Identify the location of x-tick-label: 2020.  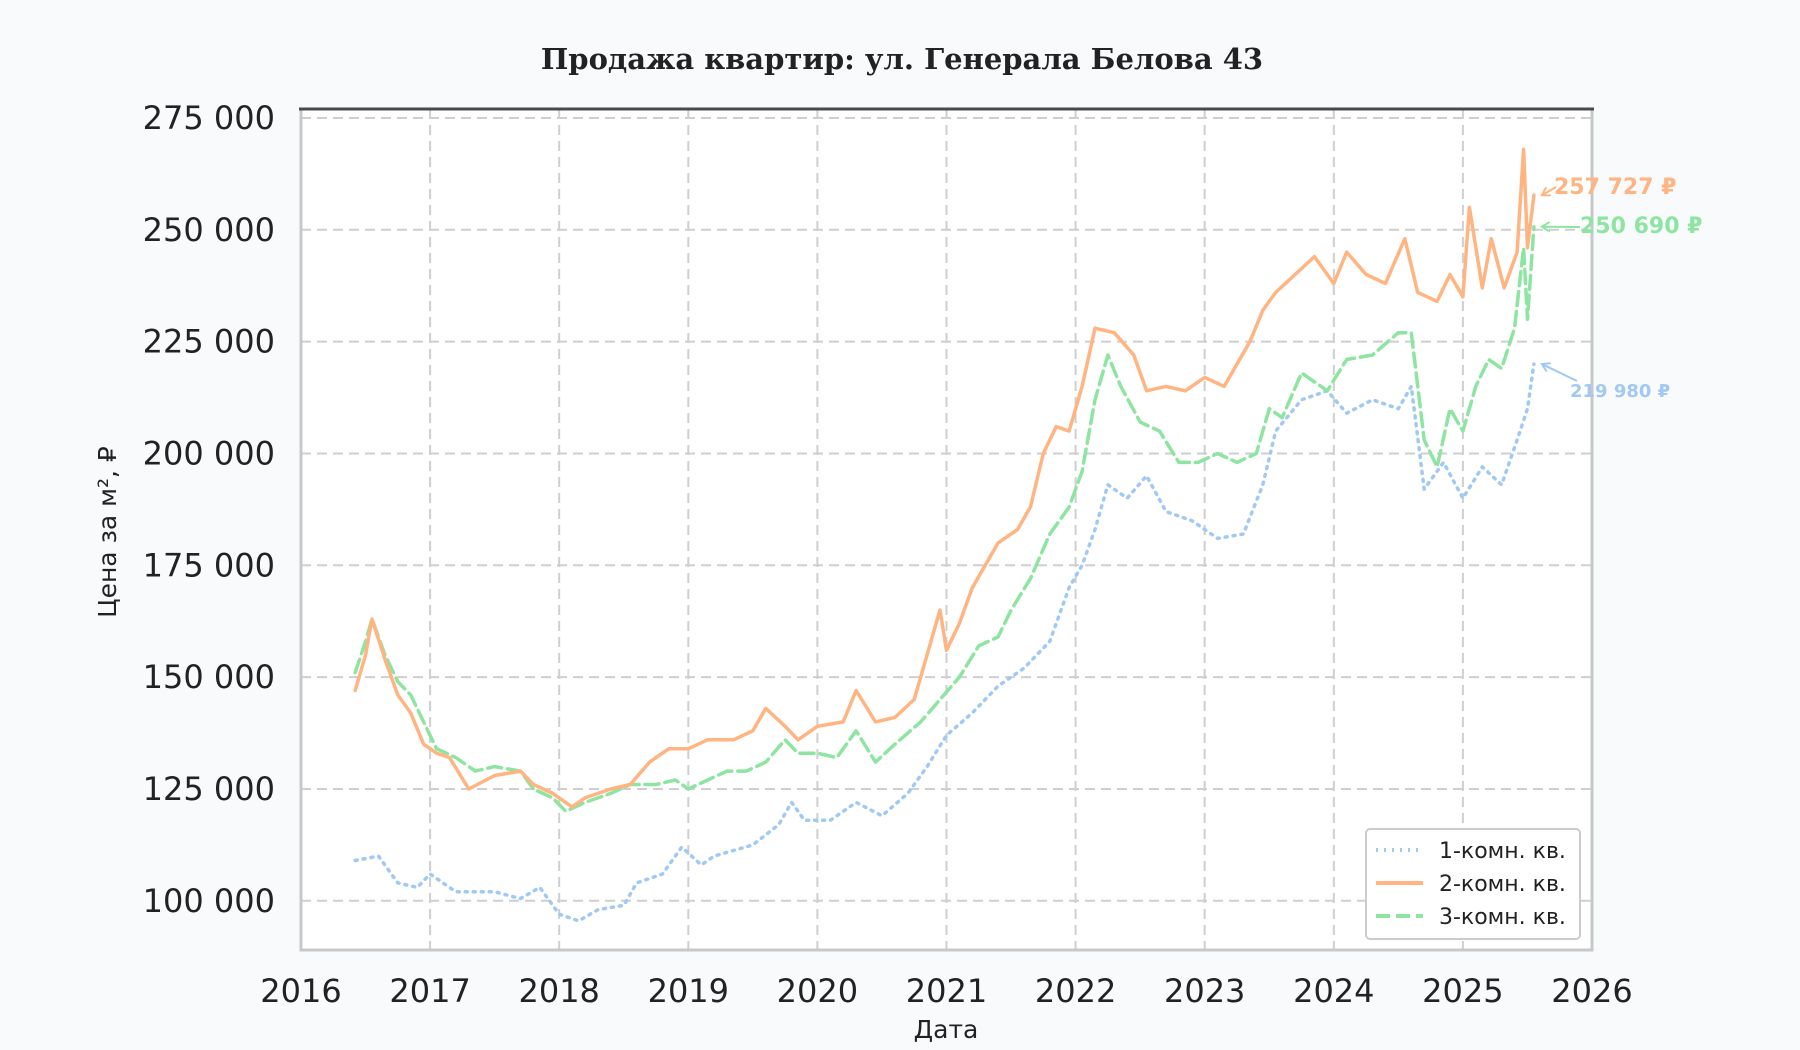
(817, 991).